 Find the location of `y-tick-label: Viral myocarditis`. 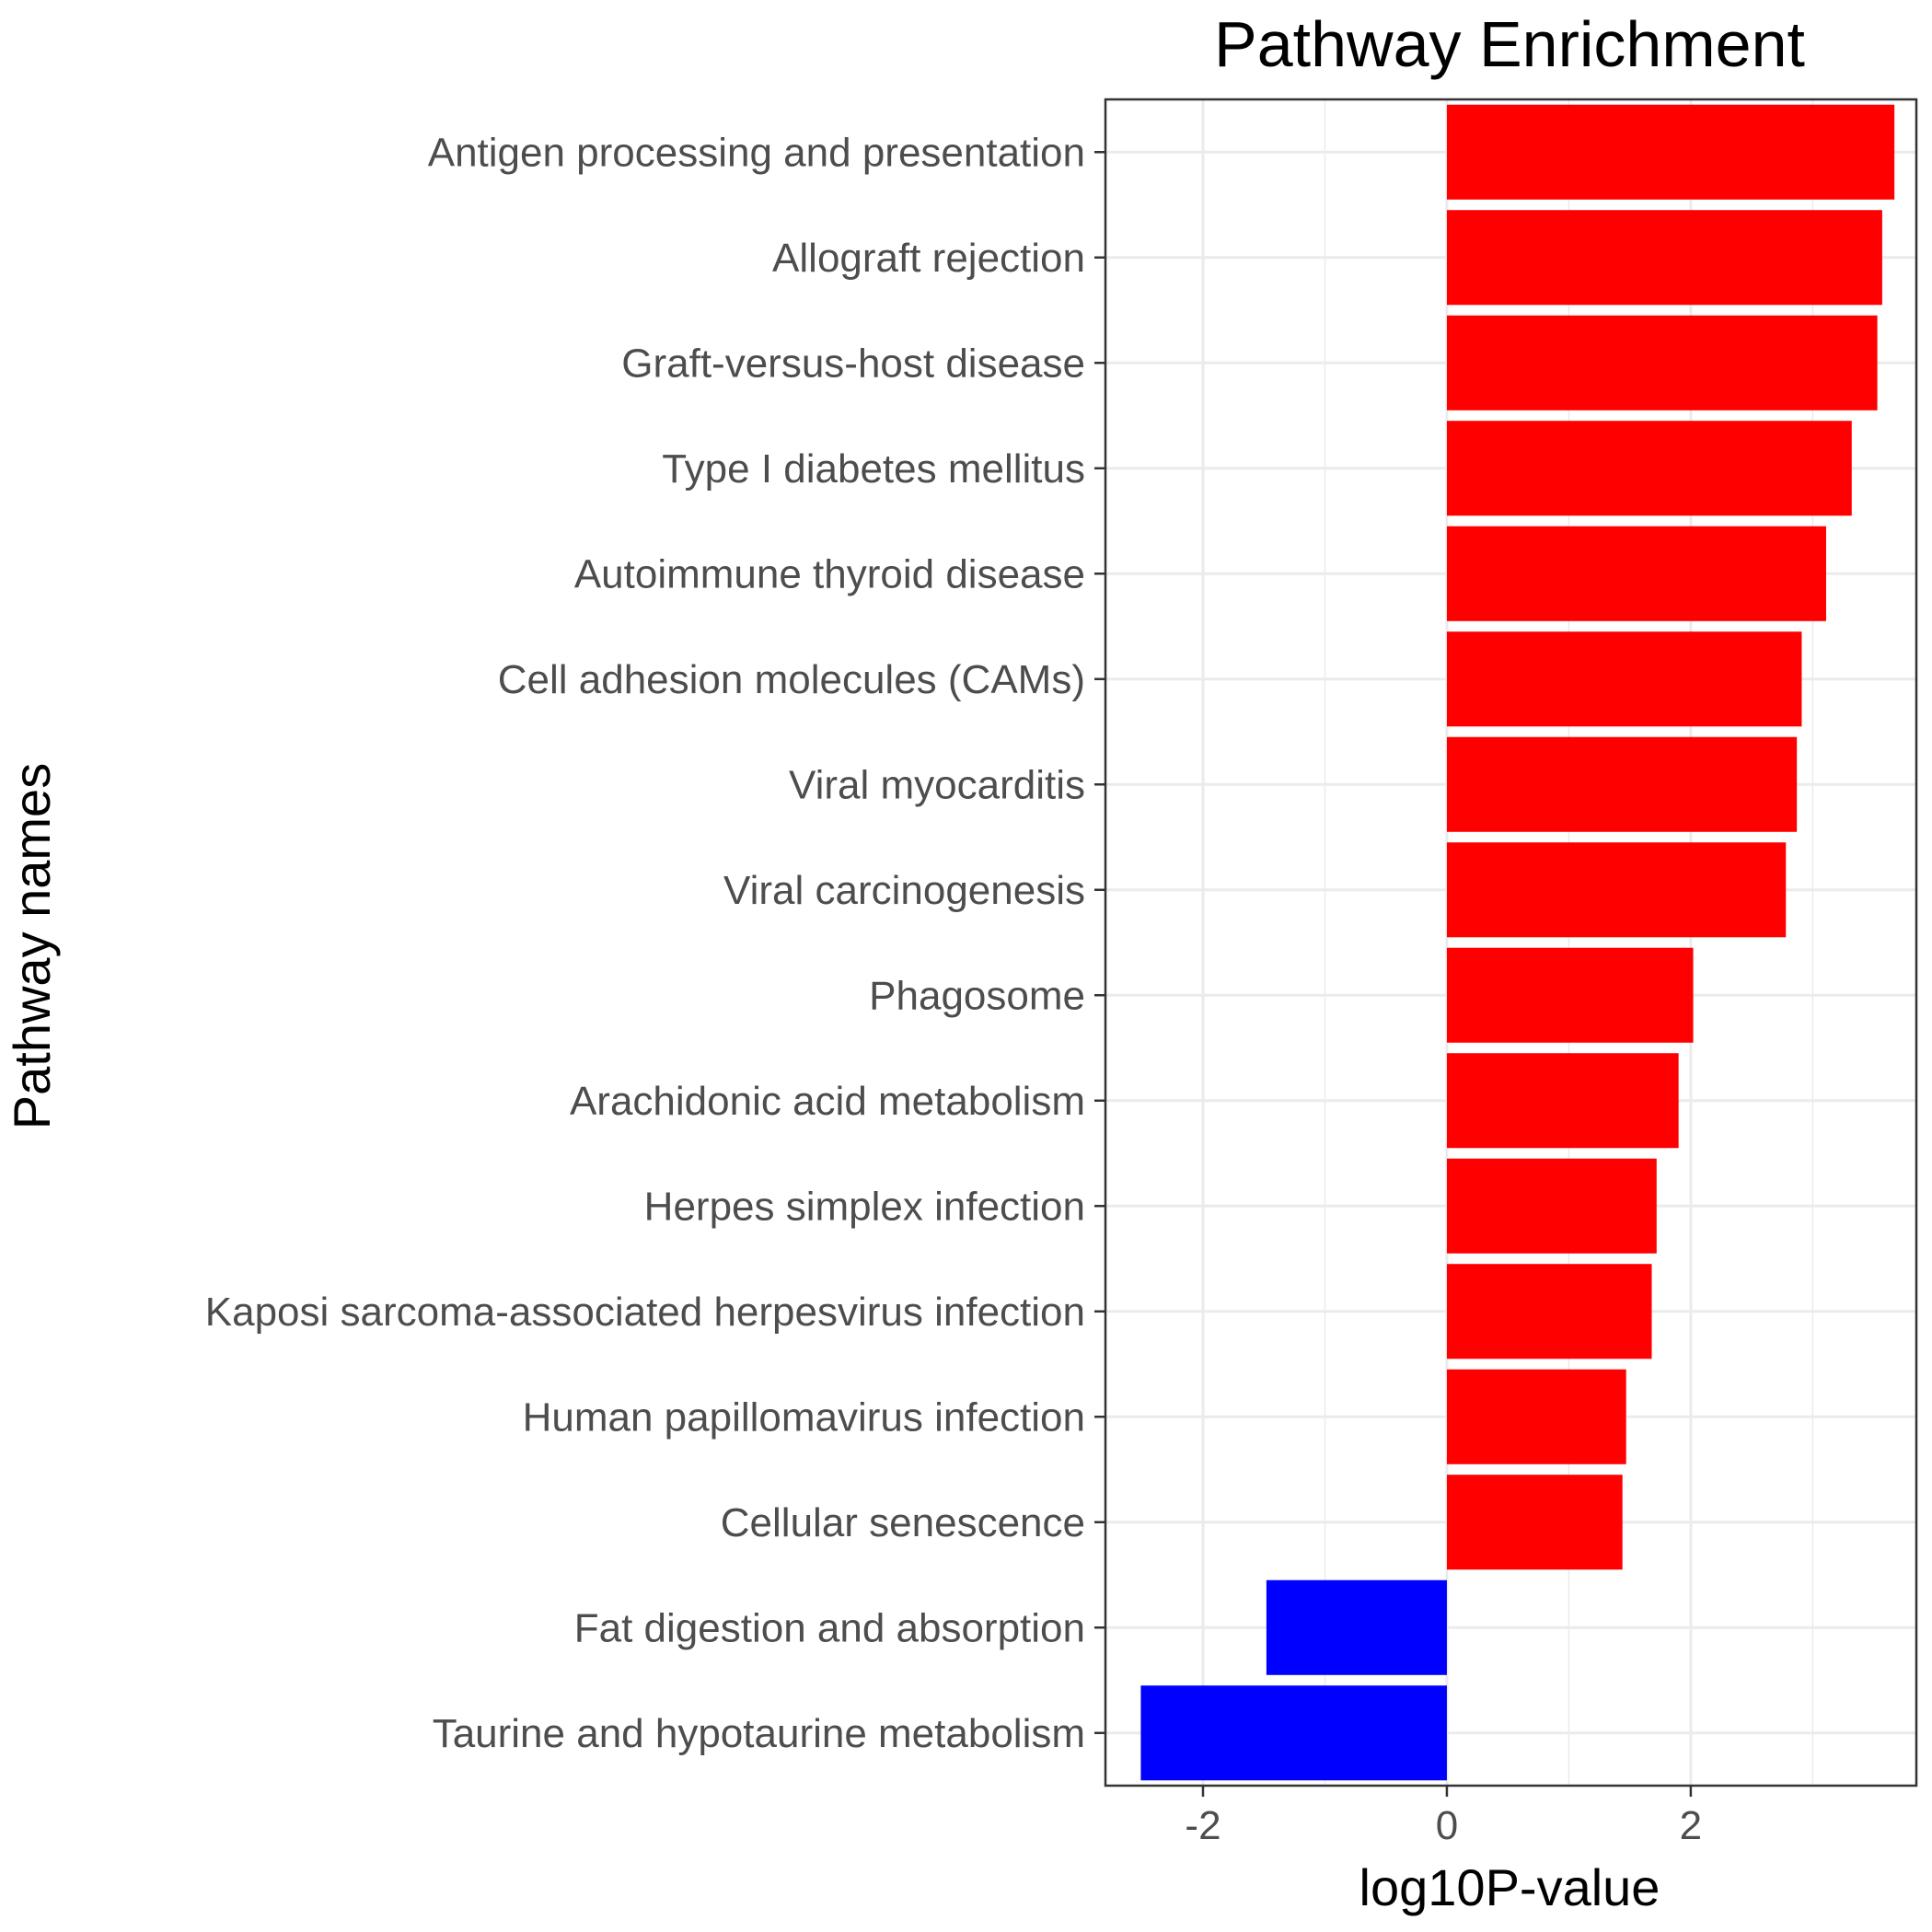

y-tick-label: Viral myocarditis is located at coordinates (937, 784).